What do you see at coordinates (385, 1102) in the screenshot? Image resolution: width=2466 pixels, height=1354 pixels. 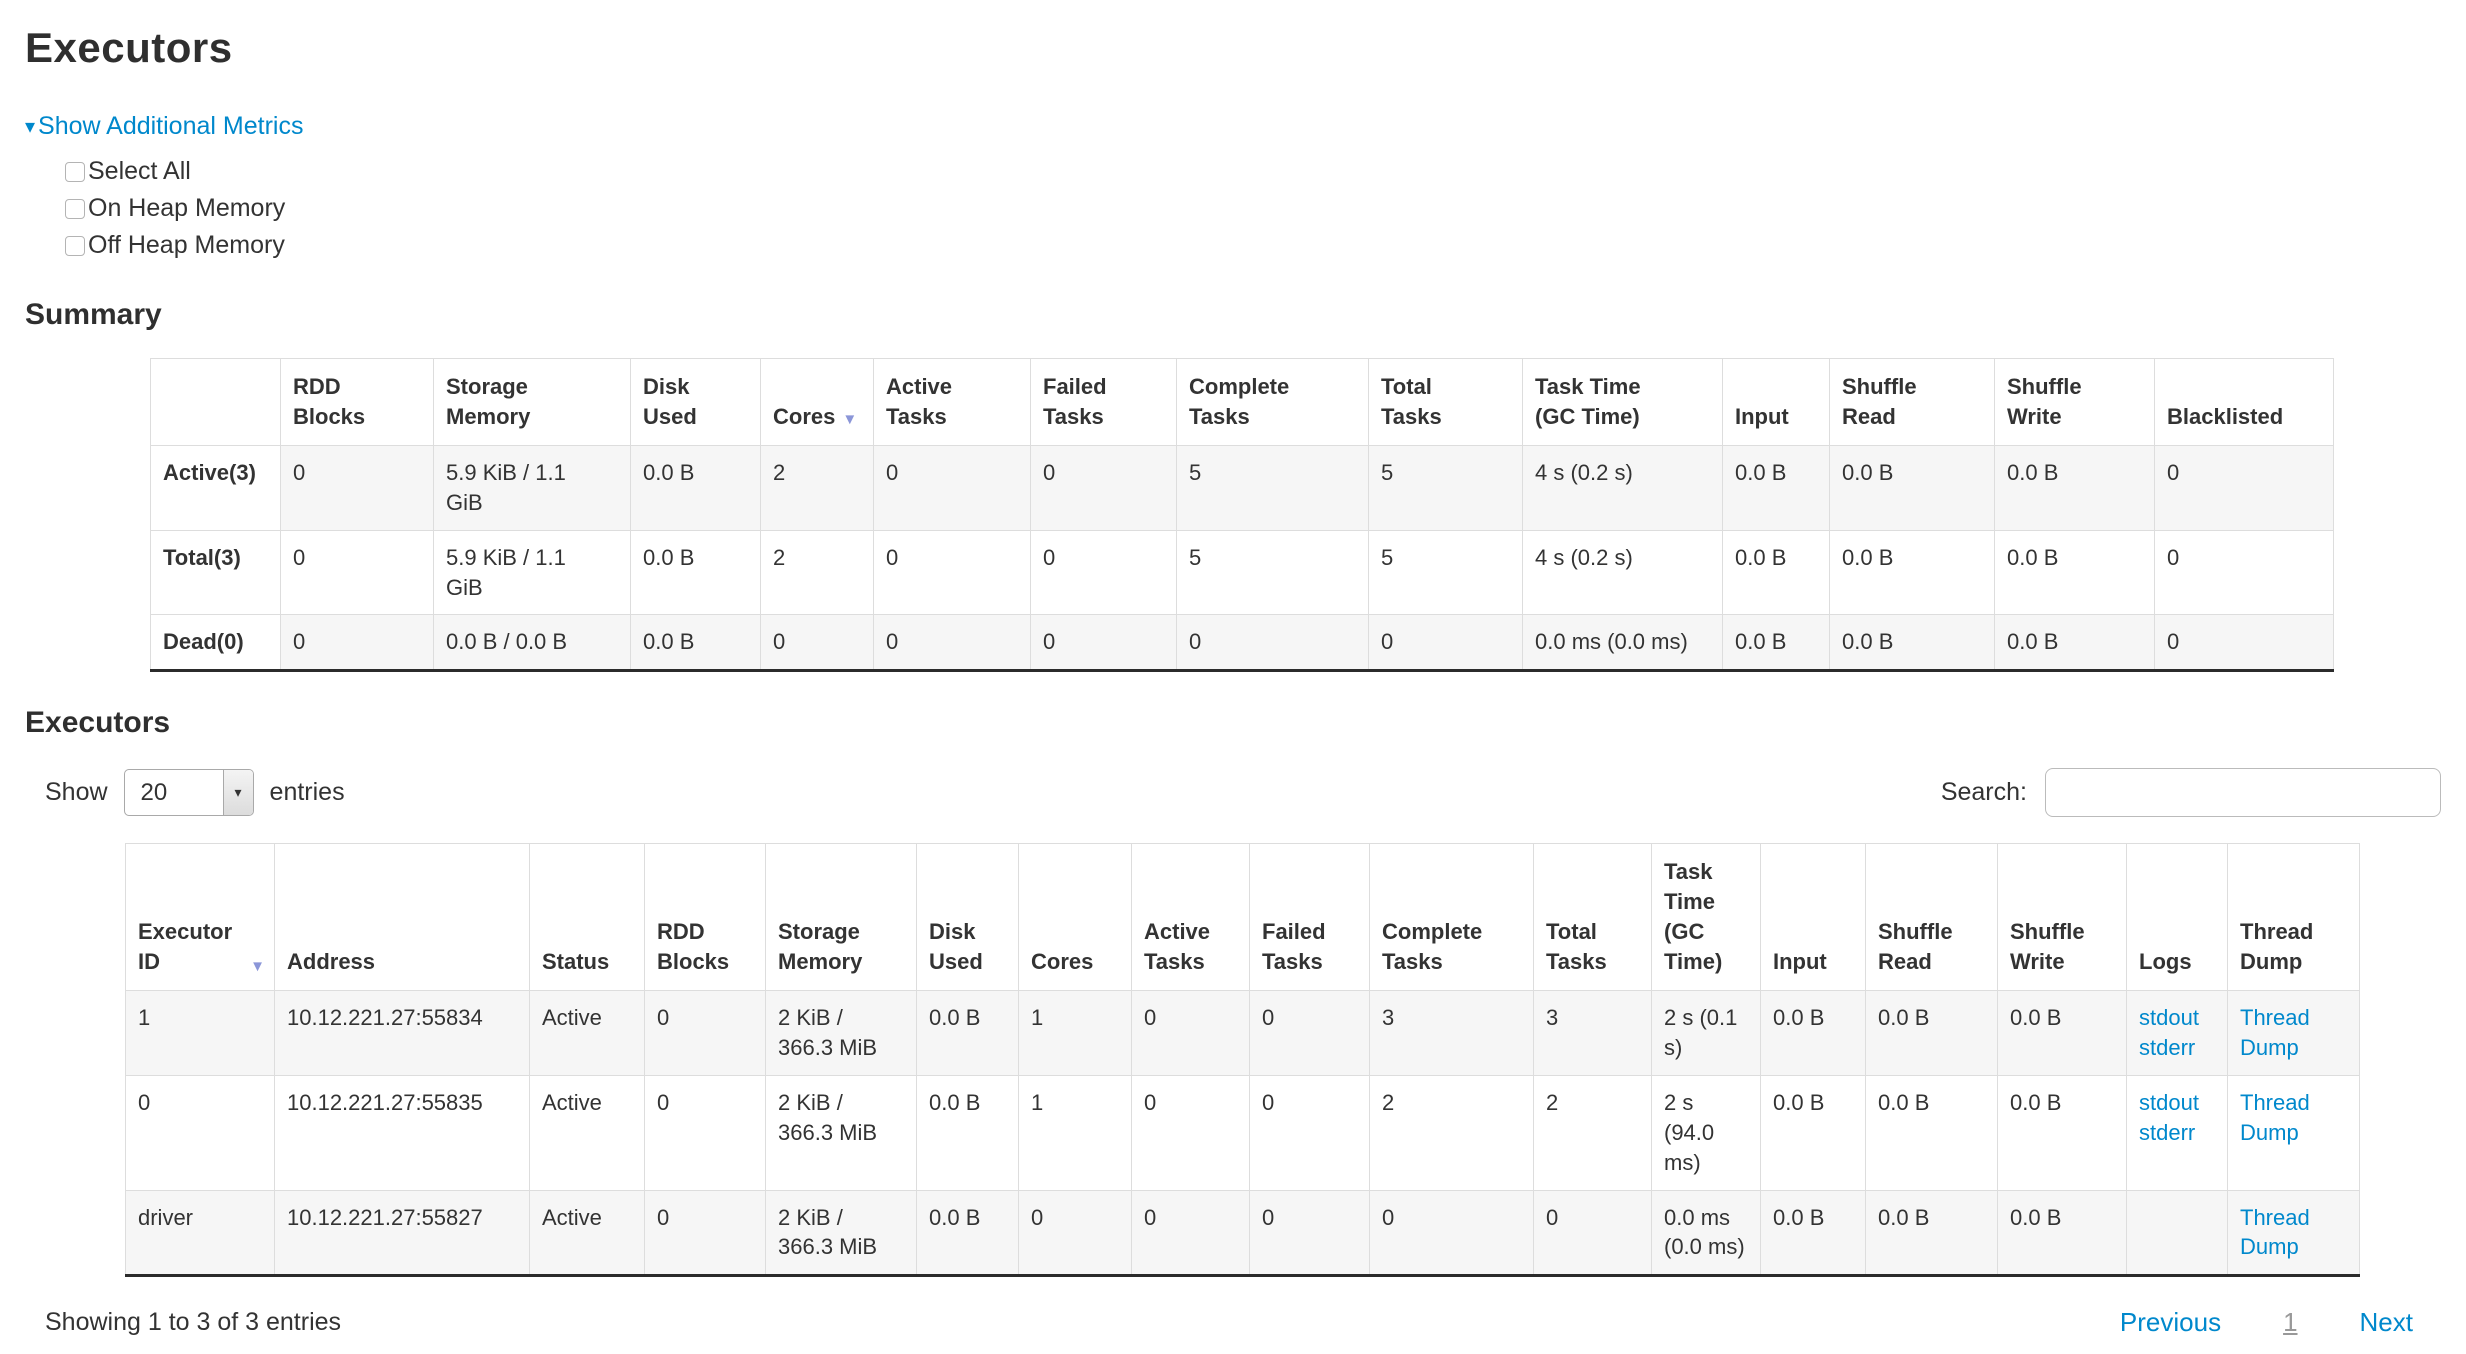 I see `cell-value: 10.12.221.27:55835` at bounding box center [385, 1102].